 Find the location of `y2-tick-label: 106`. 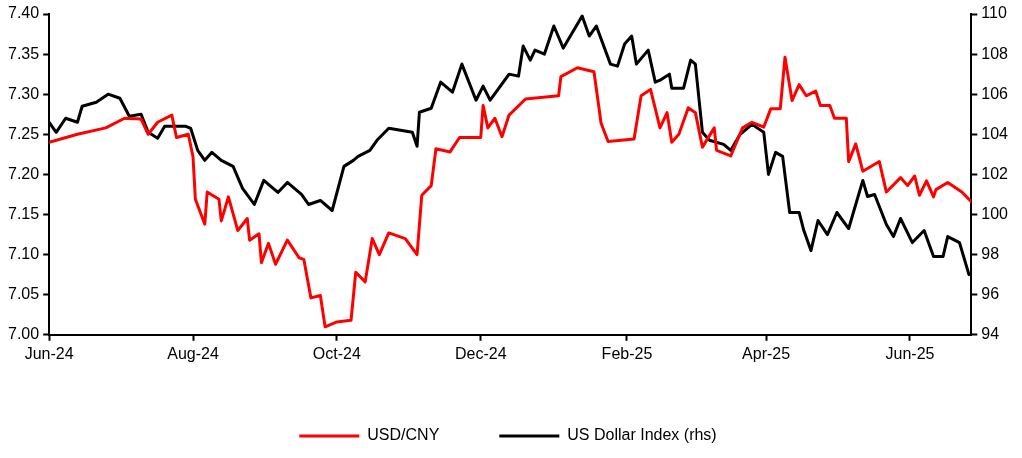

y2-tick-label: 106 is located at coordinates (995, 93).